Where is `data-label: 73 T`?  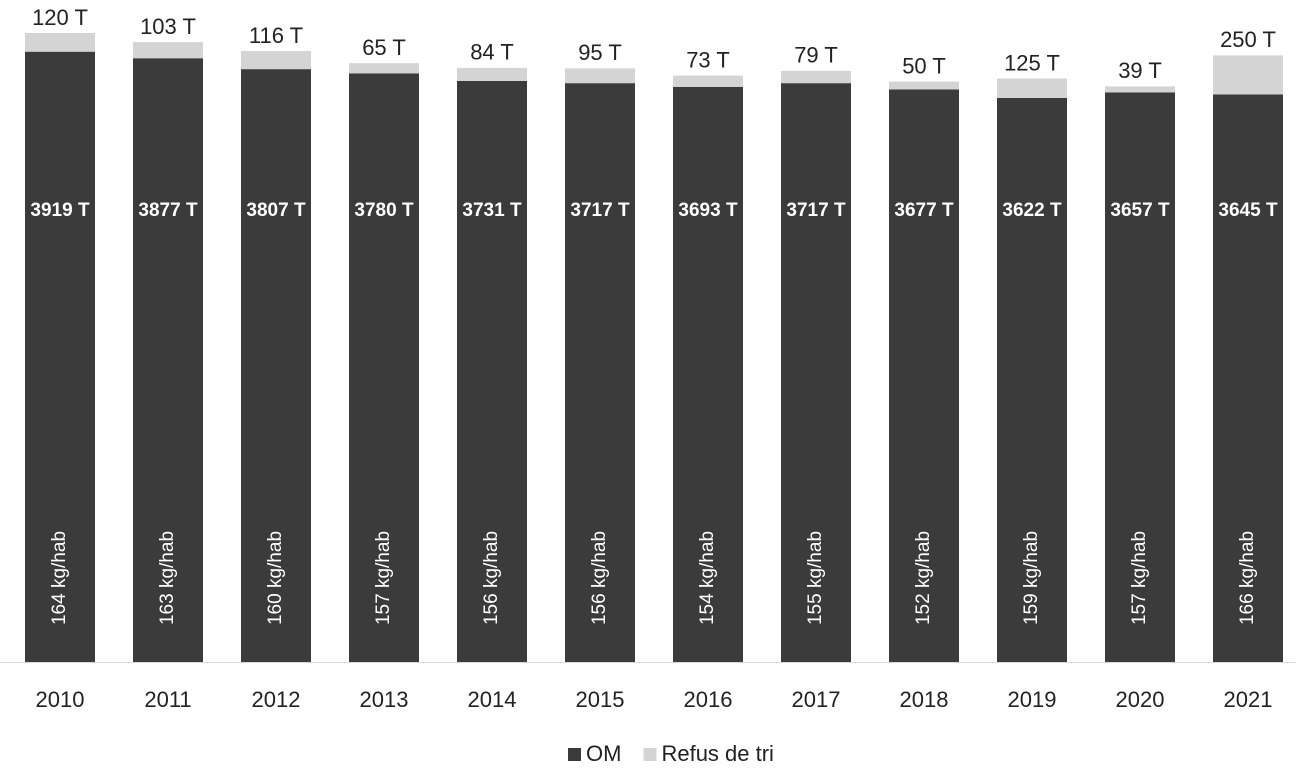 data-label: 73 T is located at coordinates (708, 59).